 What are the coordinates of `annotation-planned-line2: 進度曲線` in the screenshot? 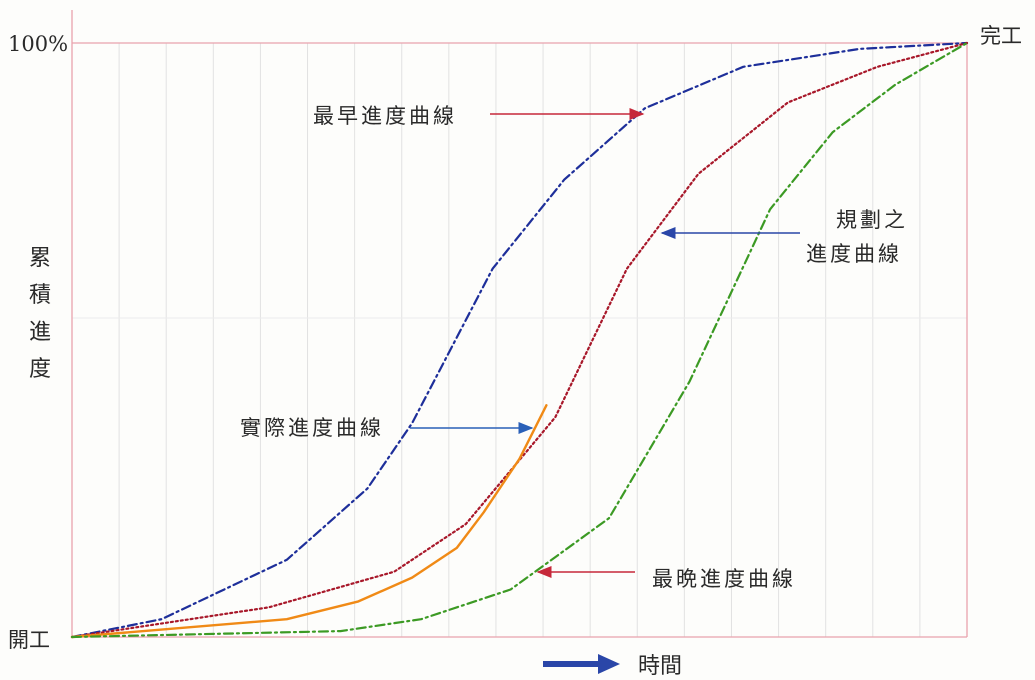 It's located at (854, 254).